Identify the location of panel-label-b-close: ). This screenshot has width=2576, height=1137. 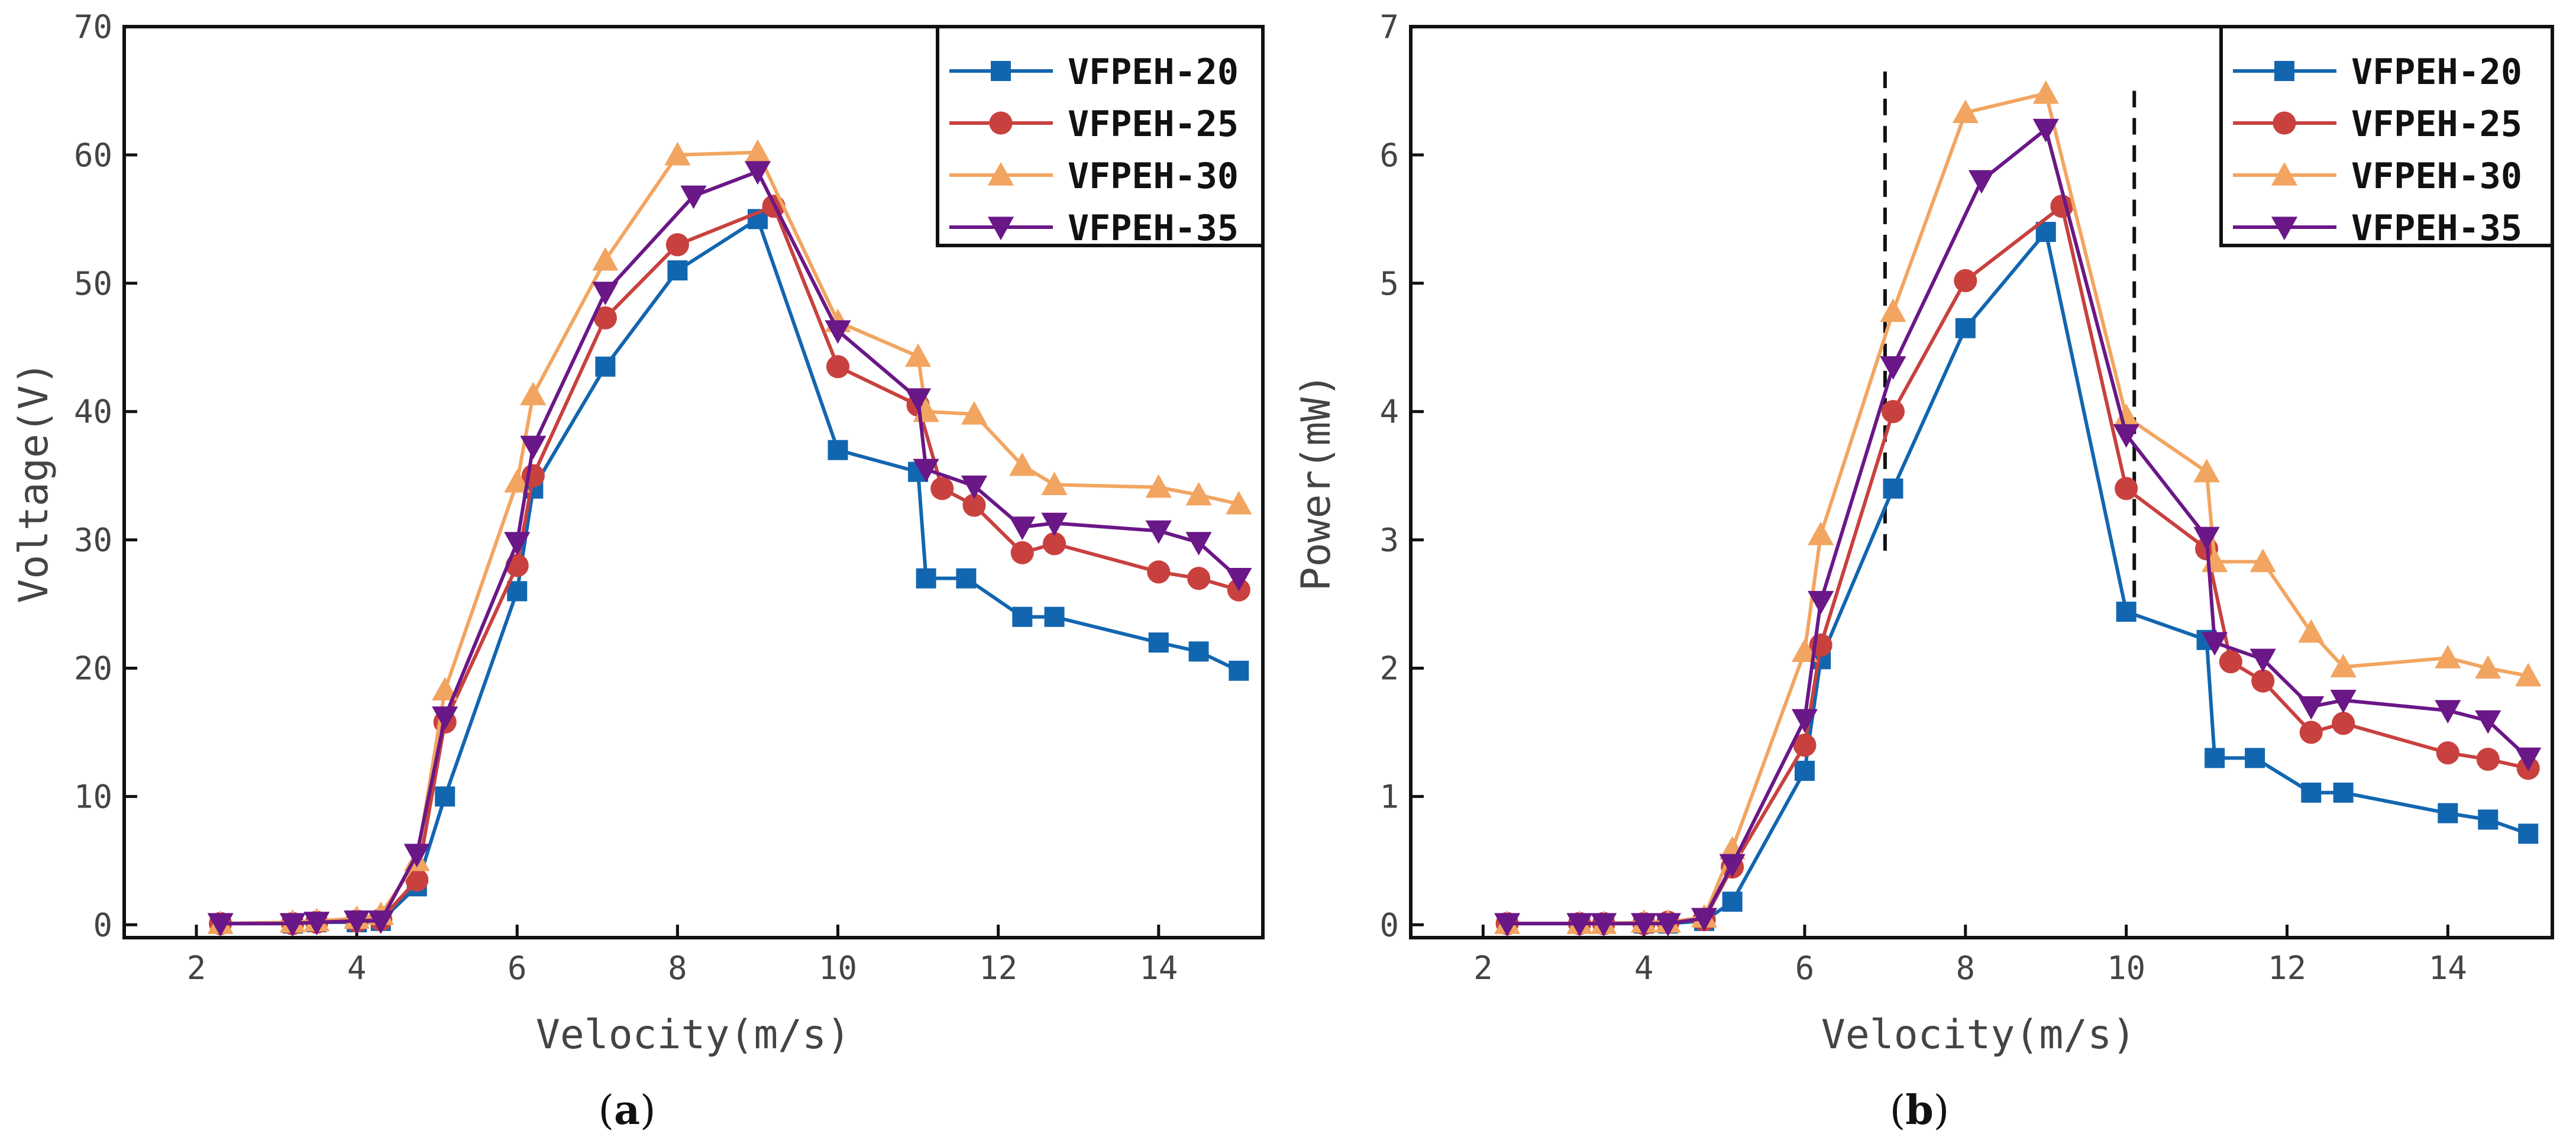
(1942, 1110).